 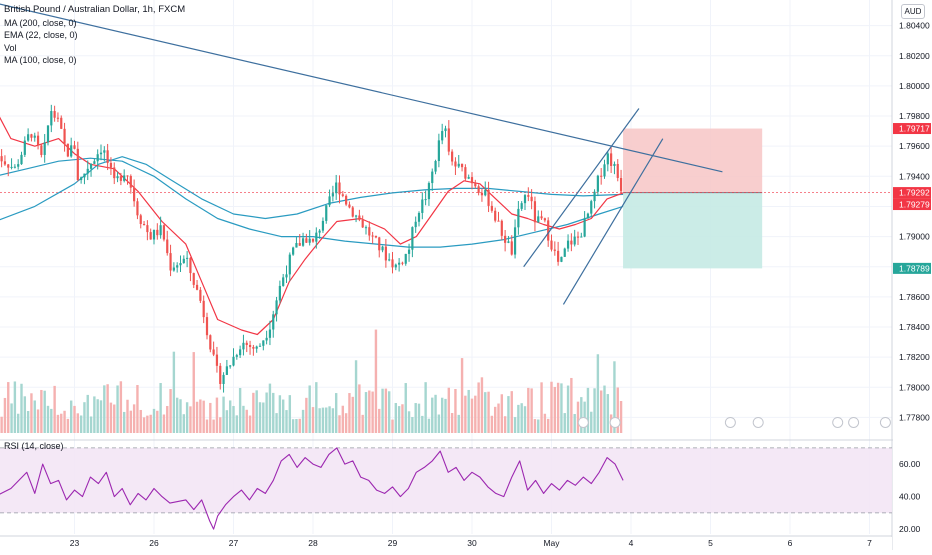 I want to click on target-stop-price-label: 1.79717, so click(x=914, y=129).